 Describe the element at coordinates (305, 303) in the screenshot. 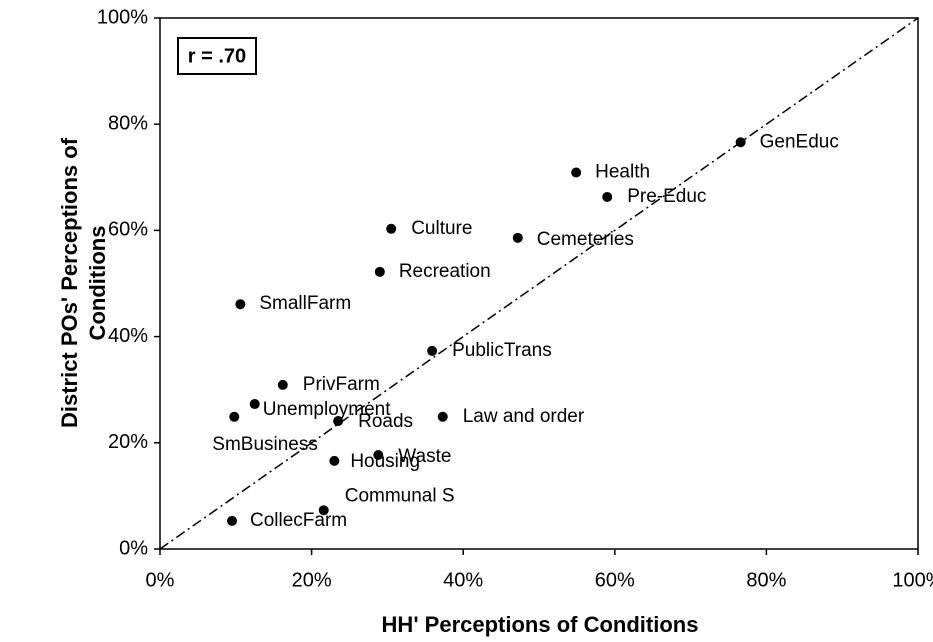

I see `point-label: SmallFarm` at that location.